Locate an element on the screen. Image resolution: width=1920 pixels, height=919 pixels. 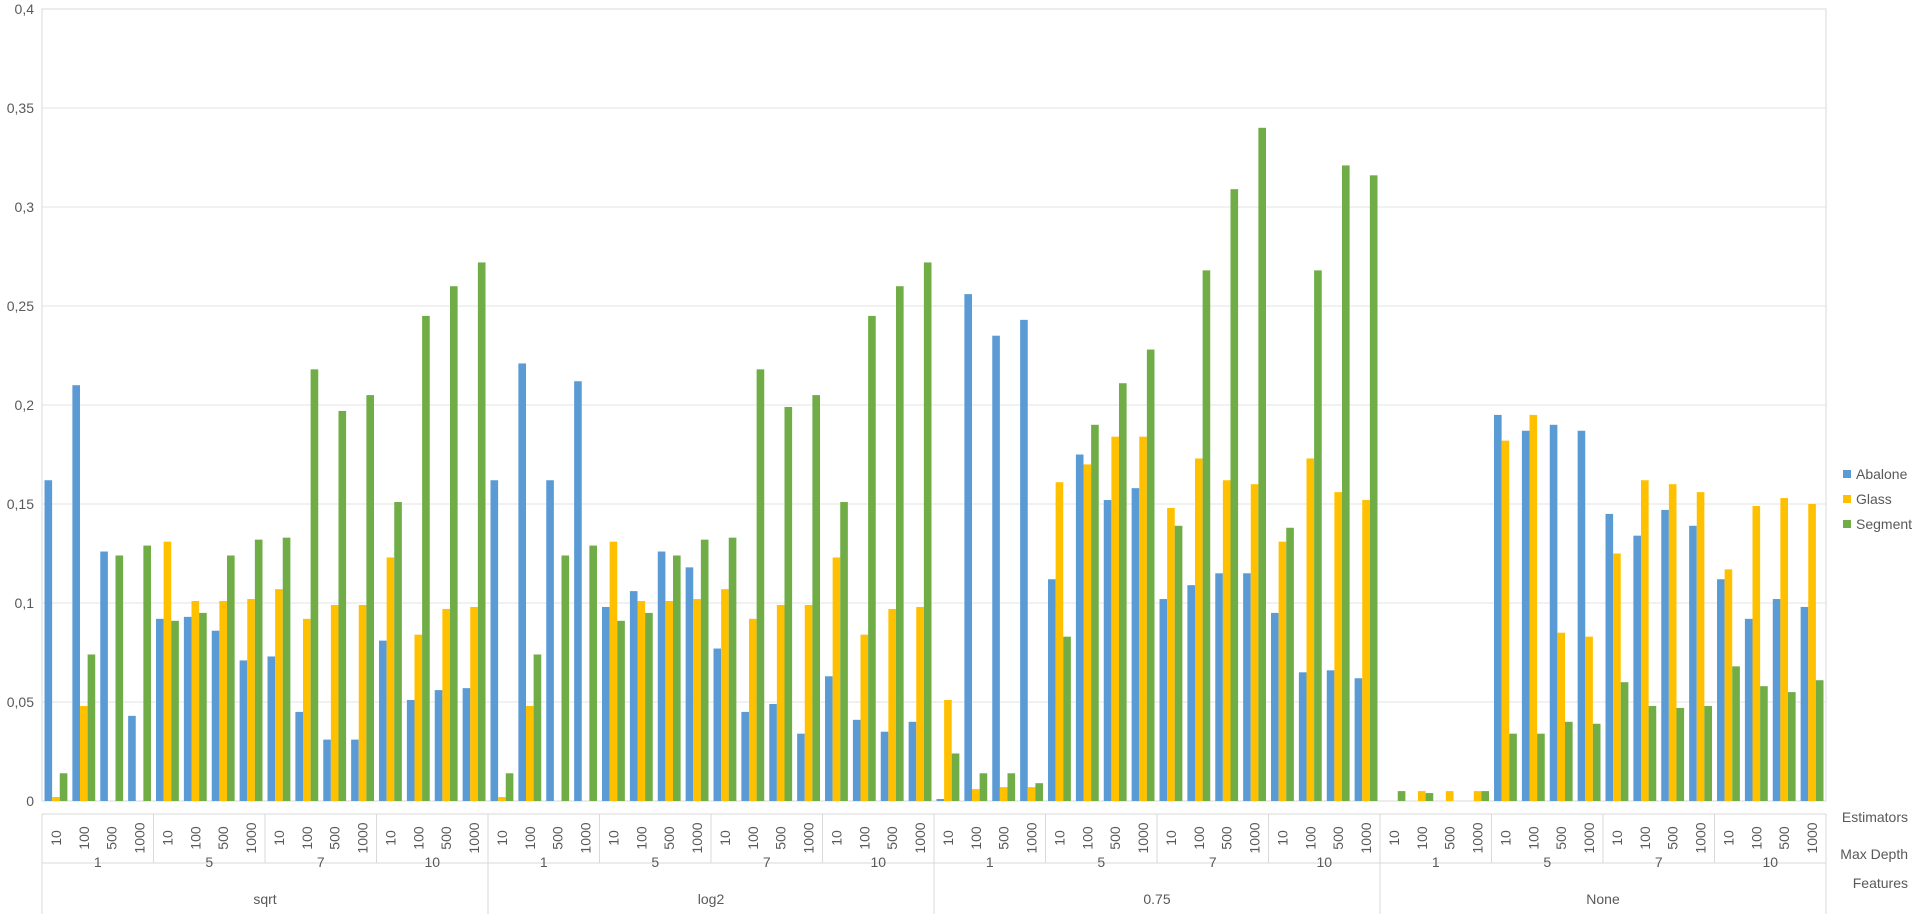
legend-swatch-abalone is located at coordinates (1847, 474).